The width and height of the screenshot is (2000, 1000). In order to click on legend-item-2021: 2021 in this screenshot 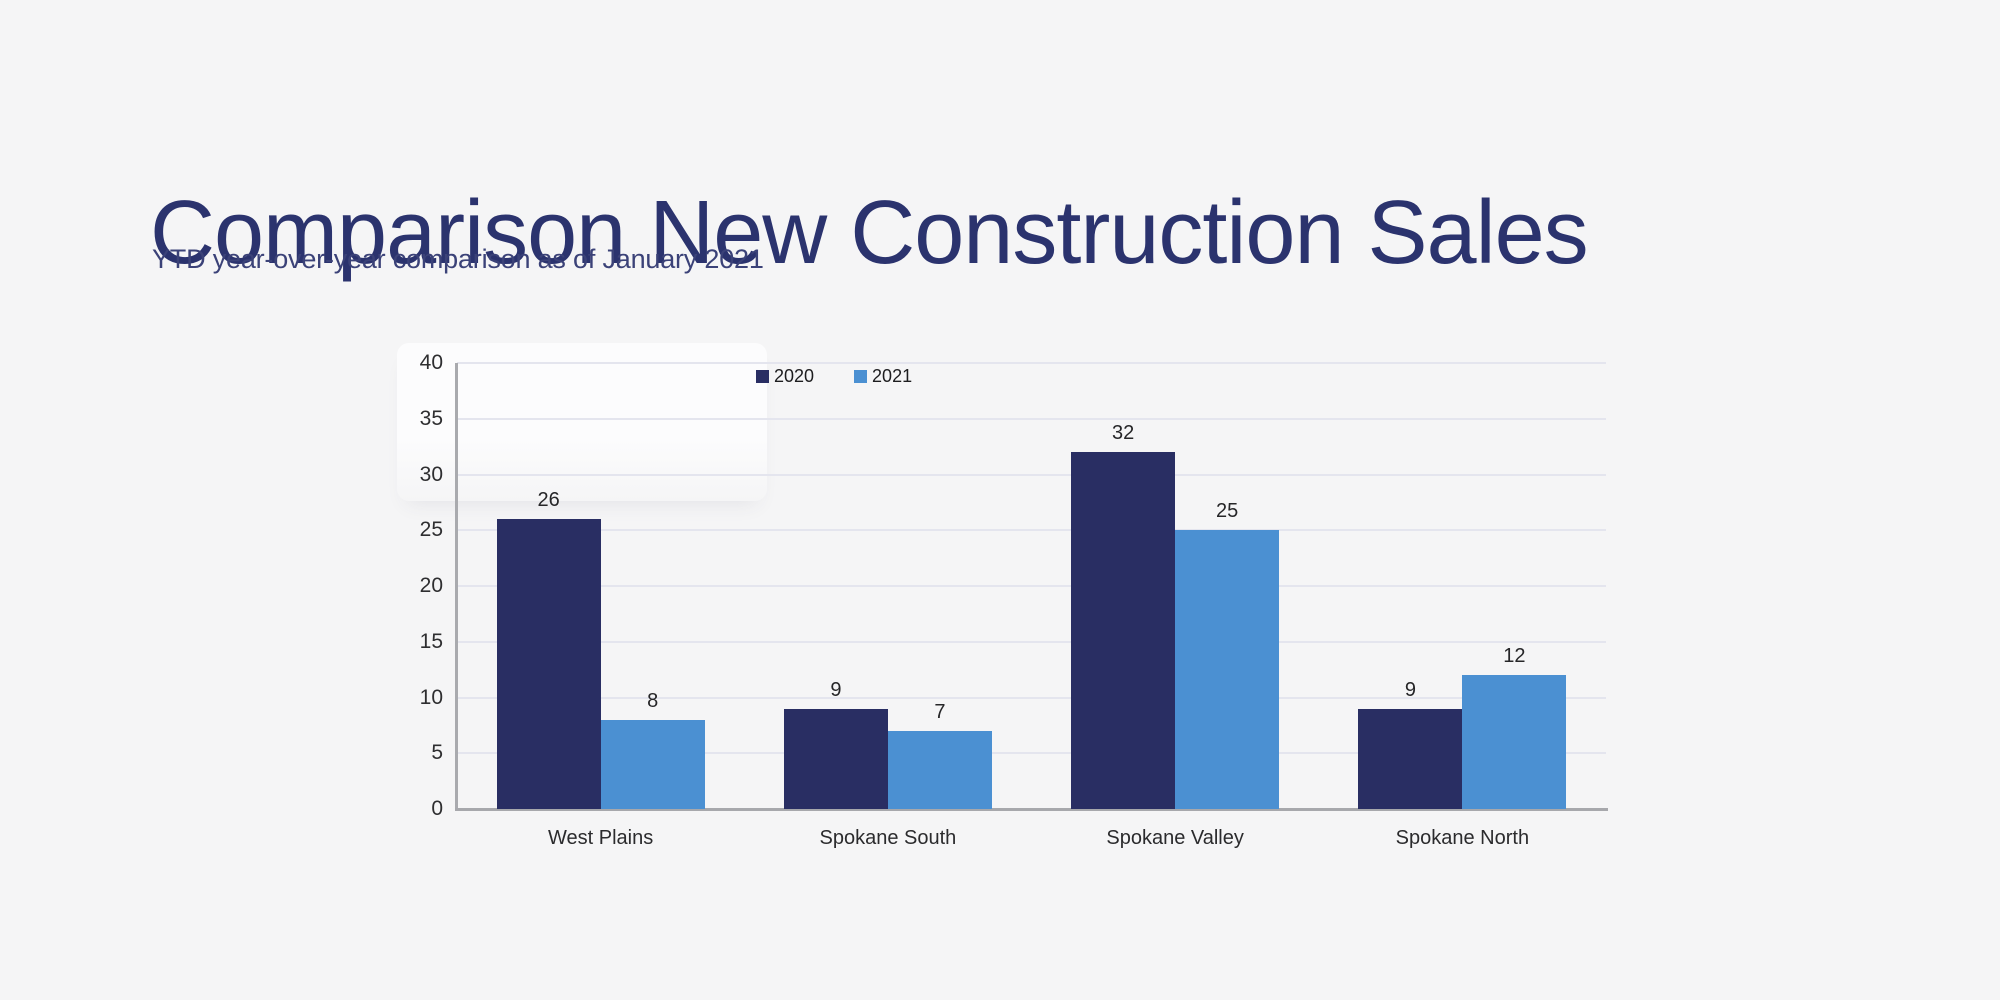, I will do `click(883, 376)`.